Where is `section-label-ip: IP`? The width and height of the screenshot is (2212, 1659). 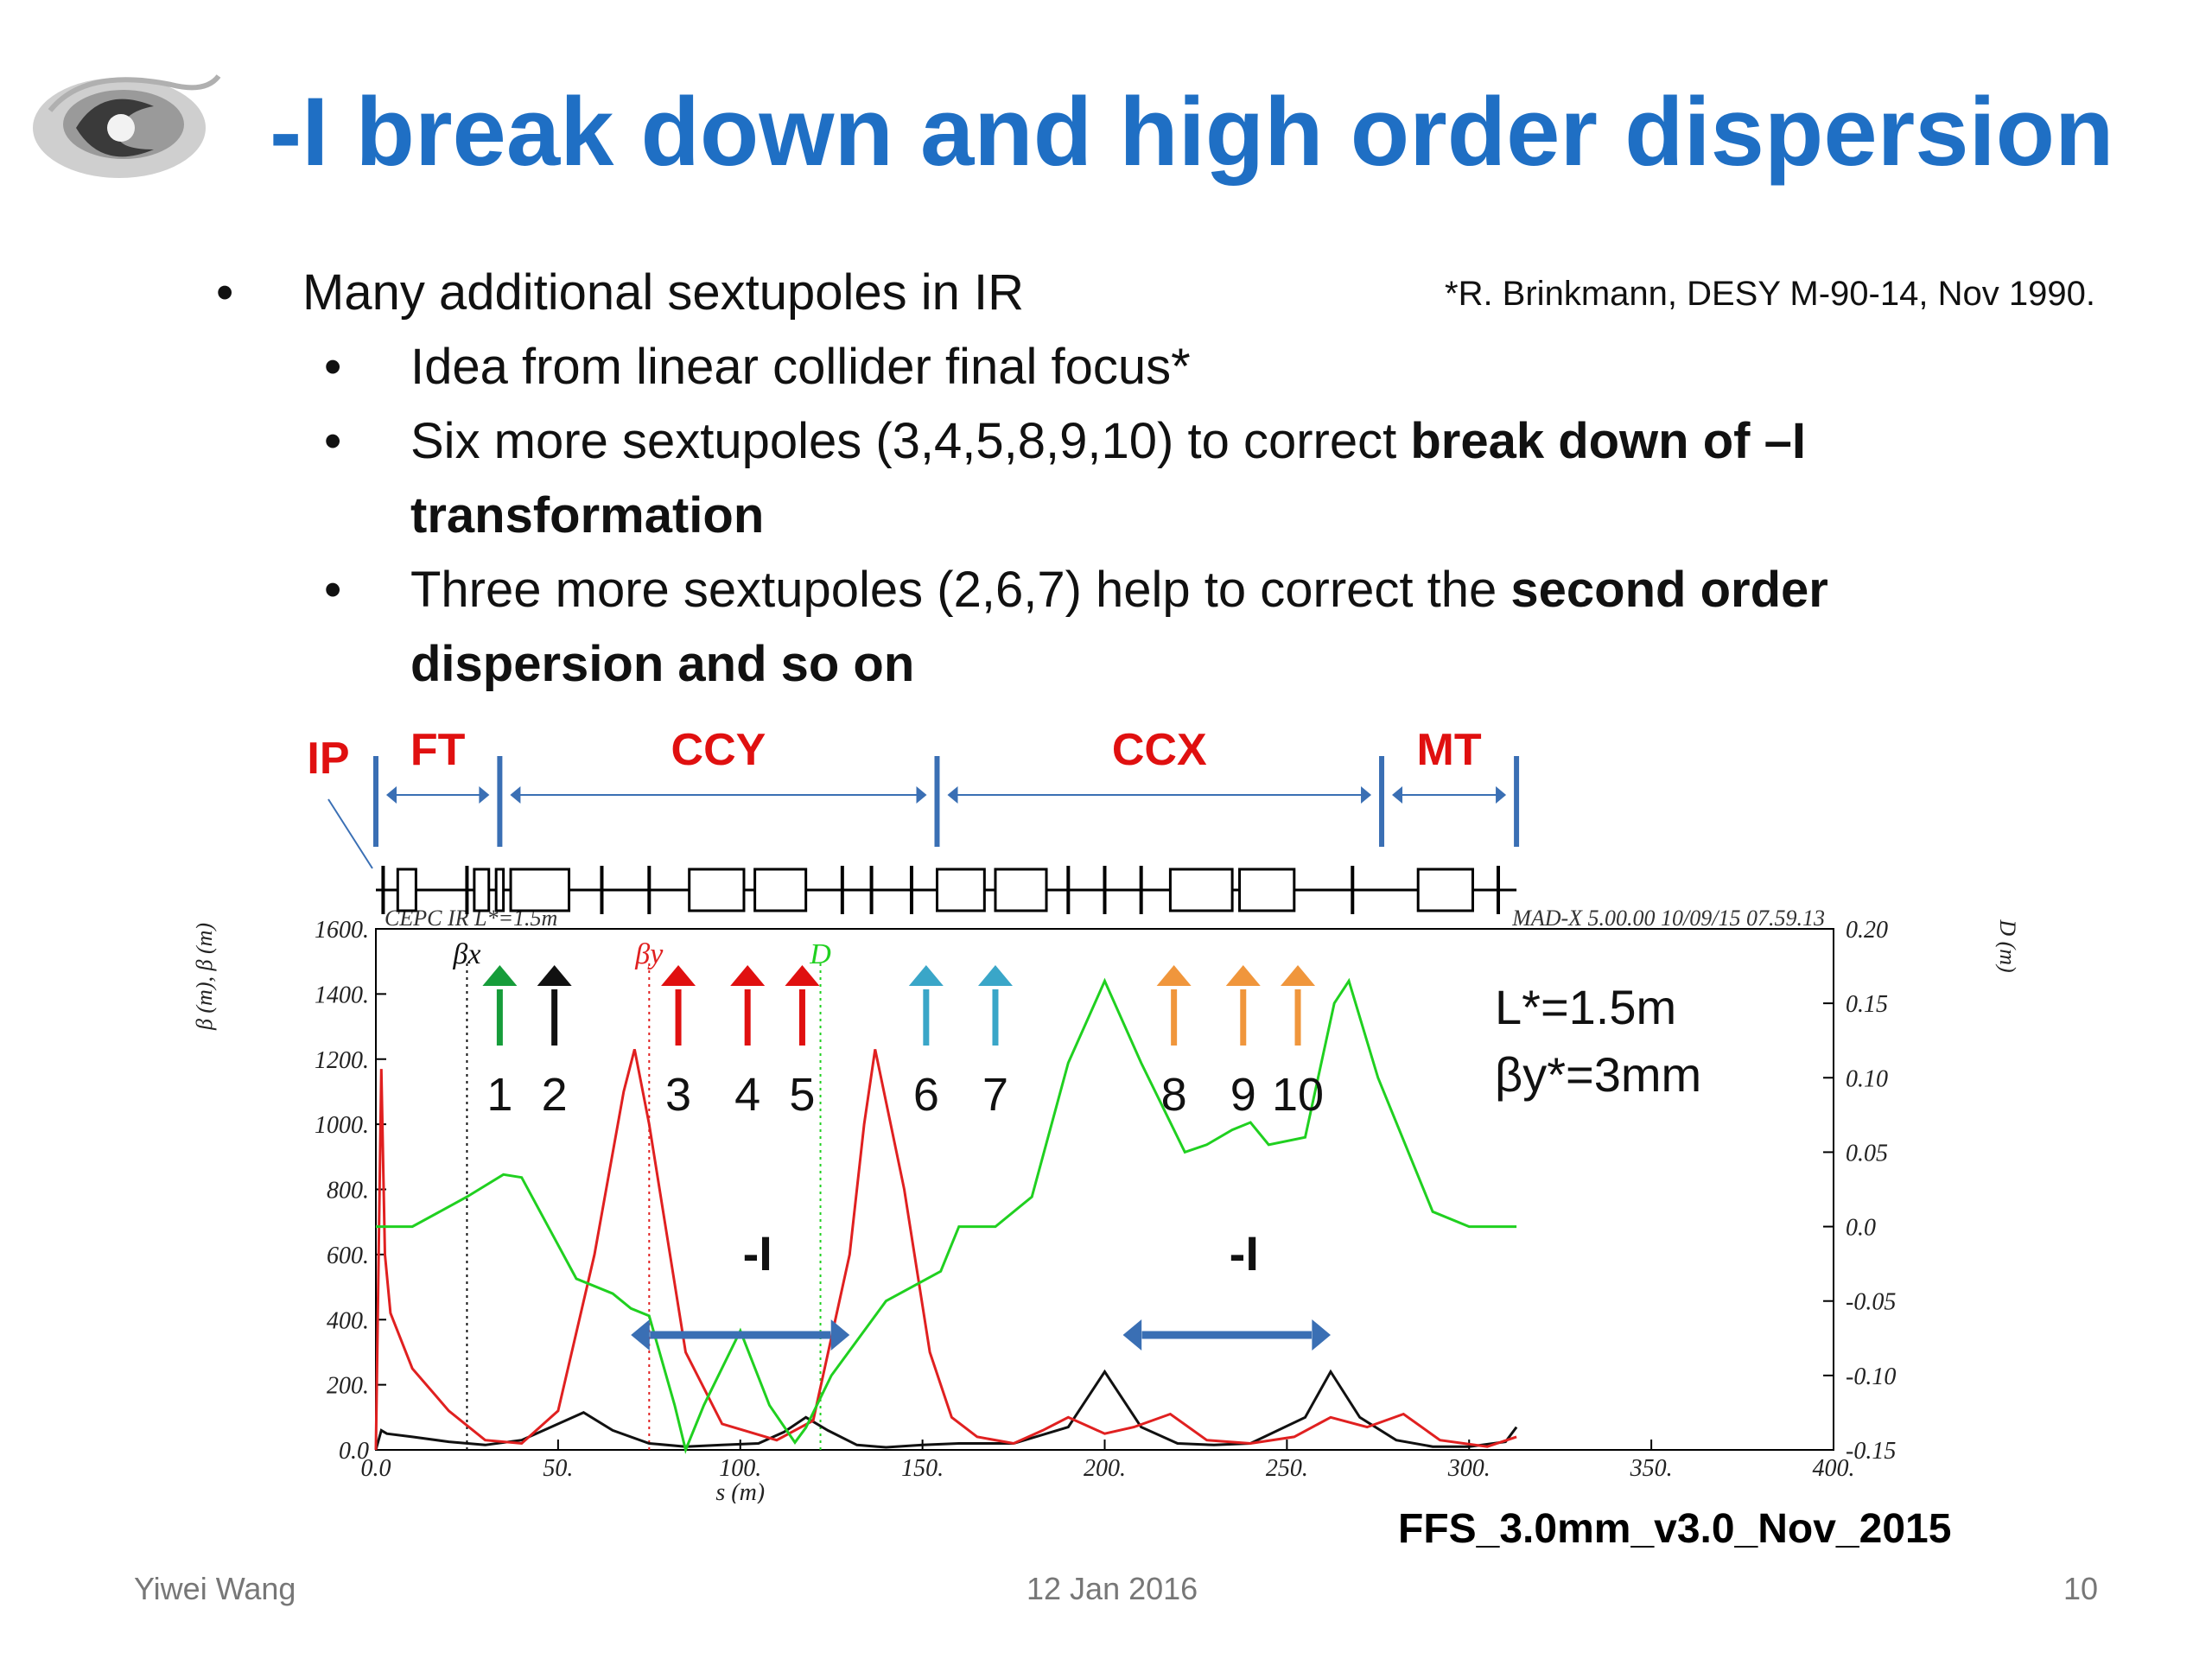 section-label-ip: IP is located at coordinates (328, 759).